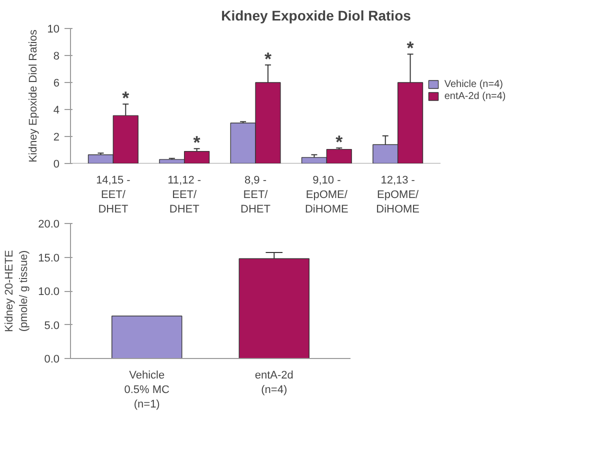  What do you see at coordinates (56, 84) in the screenshot?
I see `y-tick-label: 6` at bounding box center [56, 84].